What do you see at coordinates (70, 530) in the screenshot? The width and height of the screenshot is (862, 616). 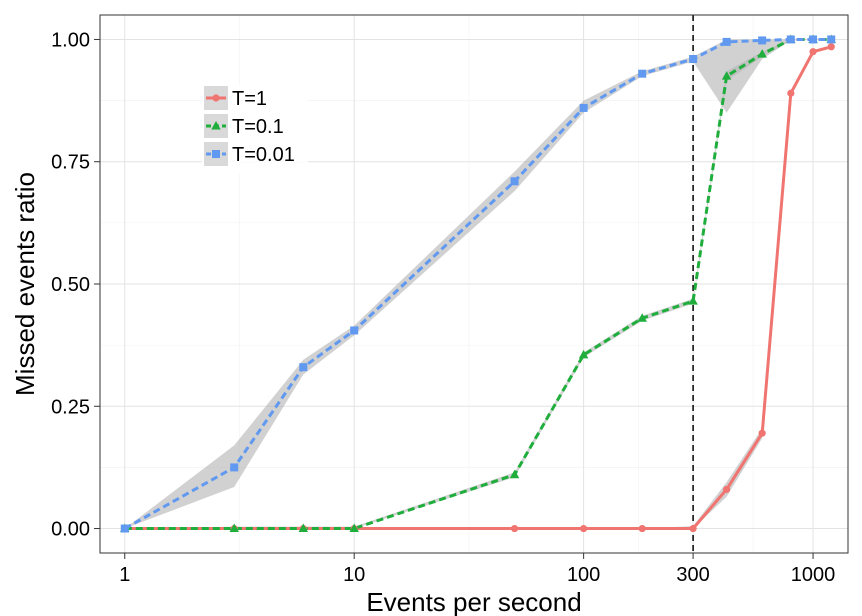 I see `y-tick-label: 0.00` at bounding box center [70, 530].